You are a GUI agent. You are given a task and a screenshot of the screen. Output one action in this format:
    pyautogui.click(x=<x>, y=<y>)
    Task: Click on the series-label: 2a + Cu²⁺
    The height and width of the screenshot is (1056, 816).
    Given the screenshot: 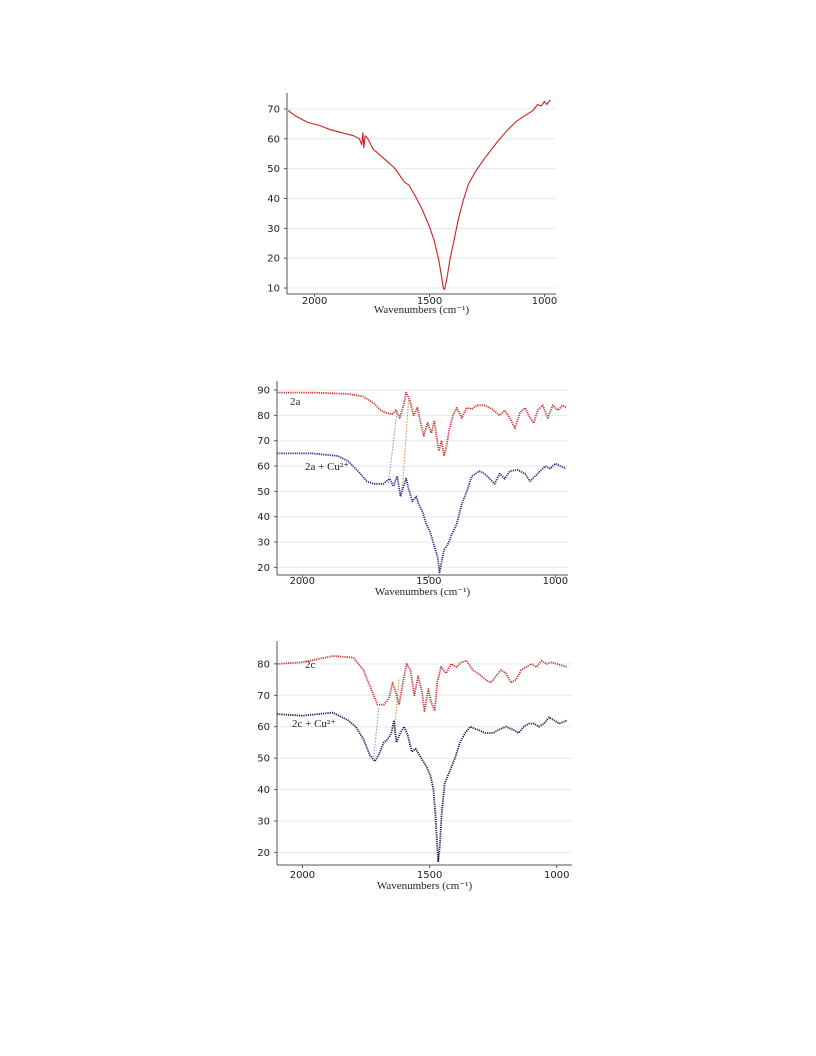 What is the action you would take?
    pyautogui.click(x=327, y=467)
    